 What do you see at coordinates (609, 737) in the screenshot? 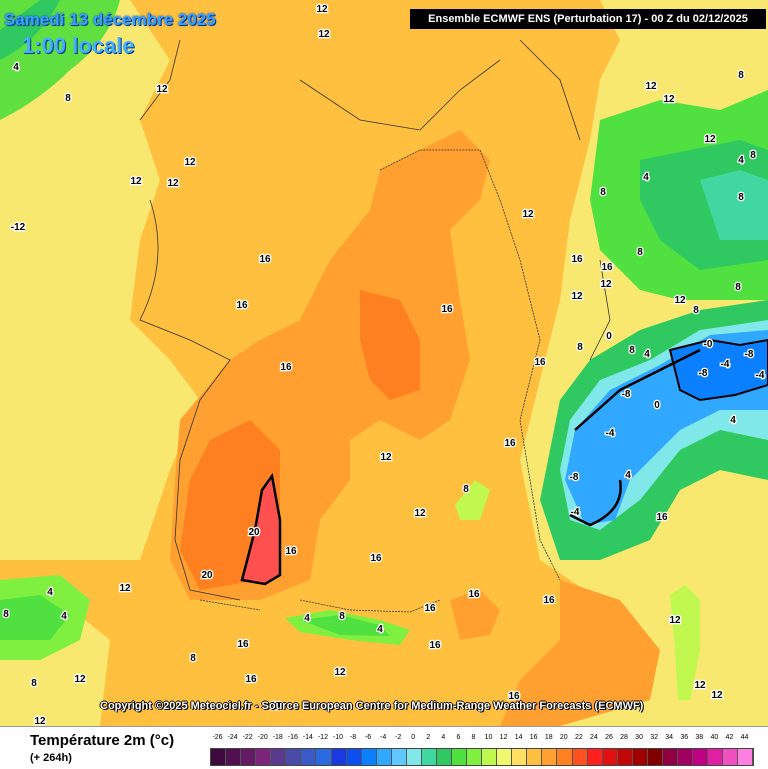
I see `legend-scale-label: 26` at bounding box center [609, 737].